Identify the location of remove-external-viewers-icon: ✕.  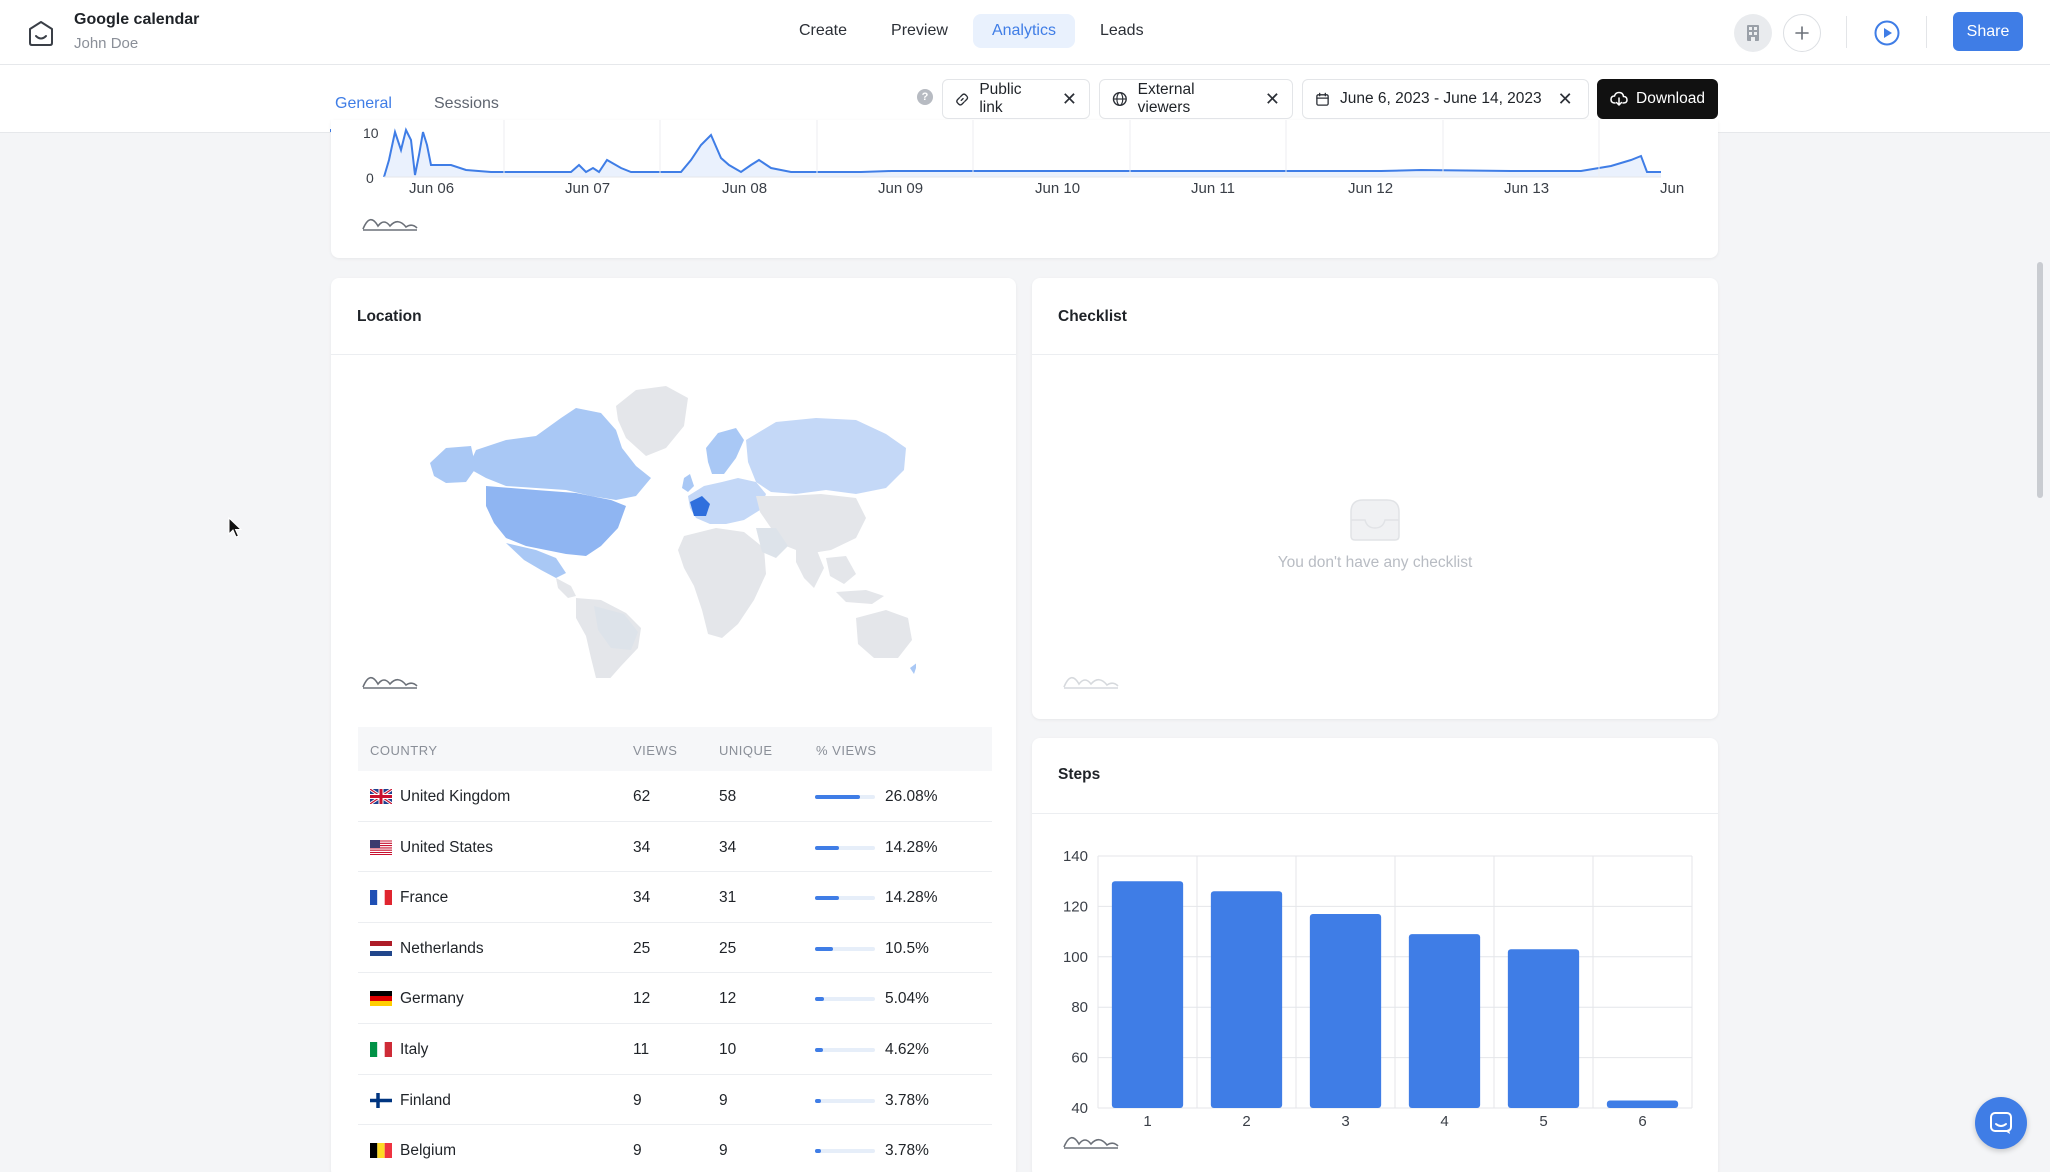
(1272, 98).